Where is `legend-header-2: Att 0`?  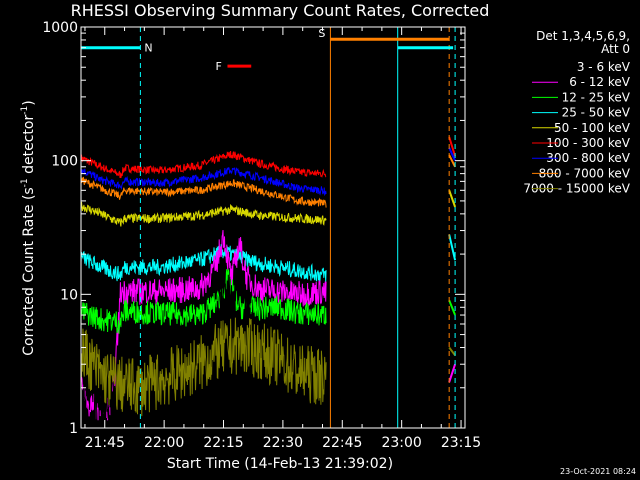 legend-header-2: Att 0 is located at coordinates (615, 49).